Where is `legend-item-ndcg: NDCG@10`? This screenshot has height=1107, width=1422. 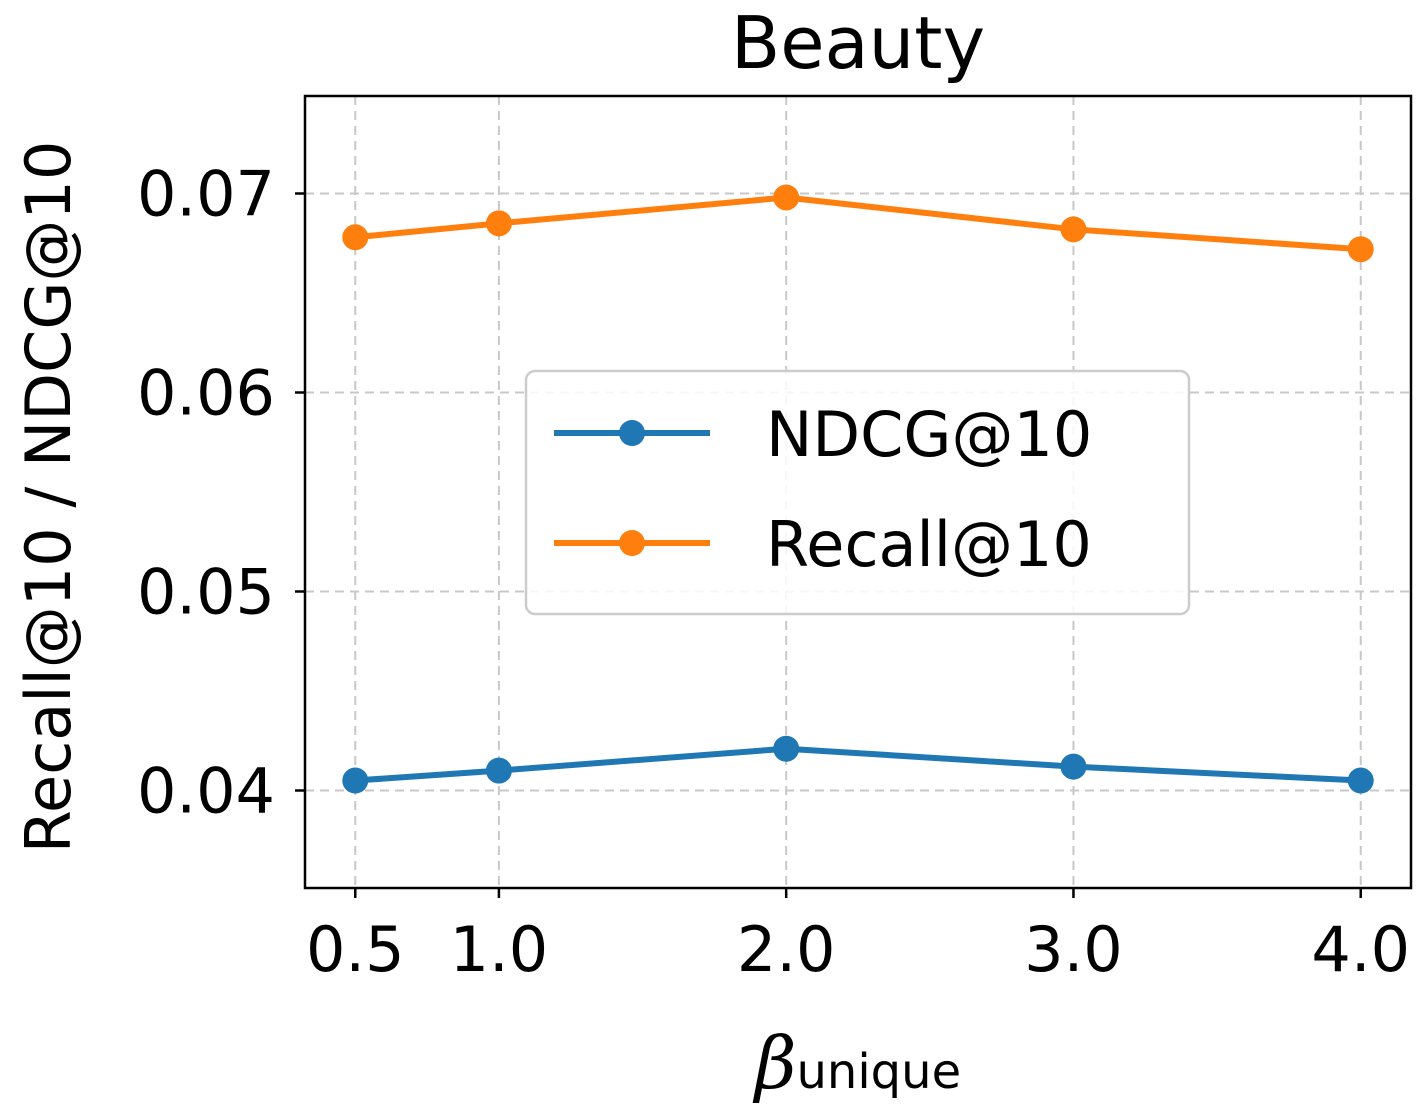
legend-item-ndcg: NDCG@10 is located at coordinates (823, 434).